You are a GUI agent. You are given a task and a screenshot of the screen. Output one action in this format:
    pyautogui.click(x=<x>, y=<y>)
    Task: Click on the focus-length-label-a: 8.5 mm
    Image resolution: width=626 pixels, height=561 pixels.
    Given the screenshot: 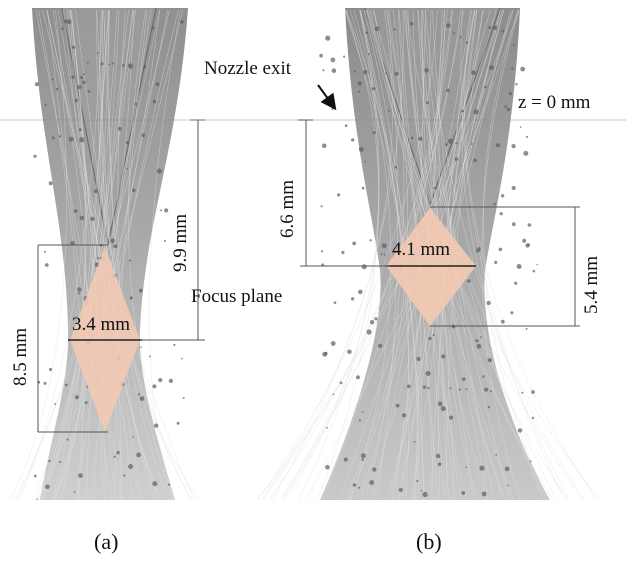 What is the action you would take?
    pyautogui.click(x=20, y=357)
    